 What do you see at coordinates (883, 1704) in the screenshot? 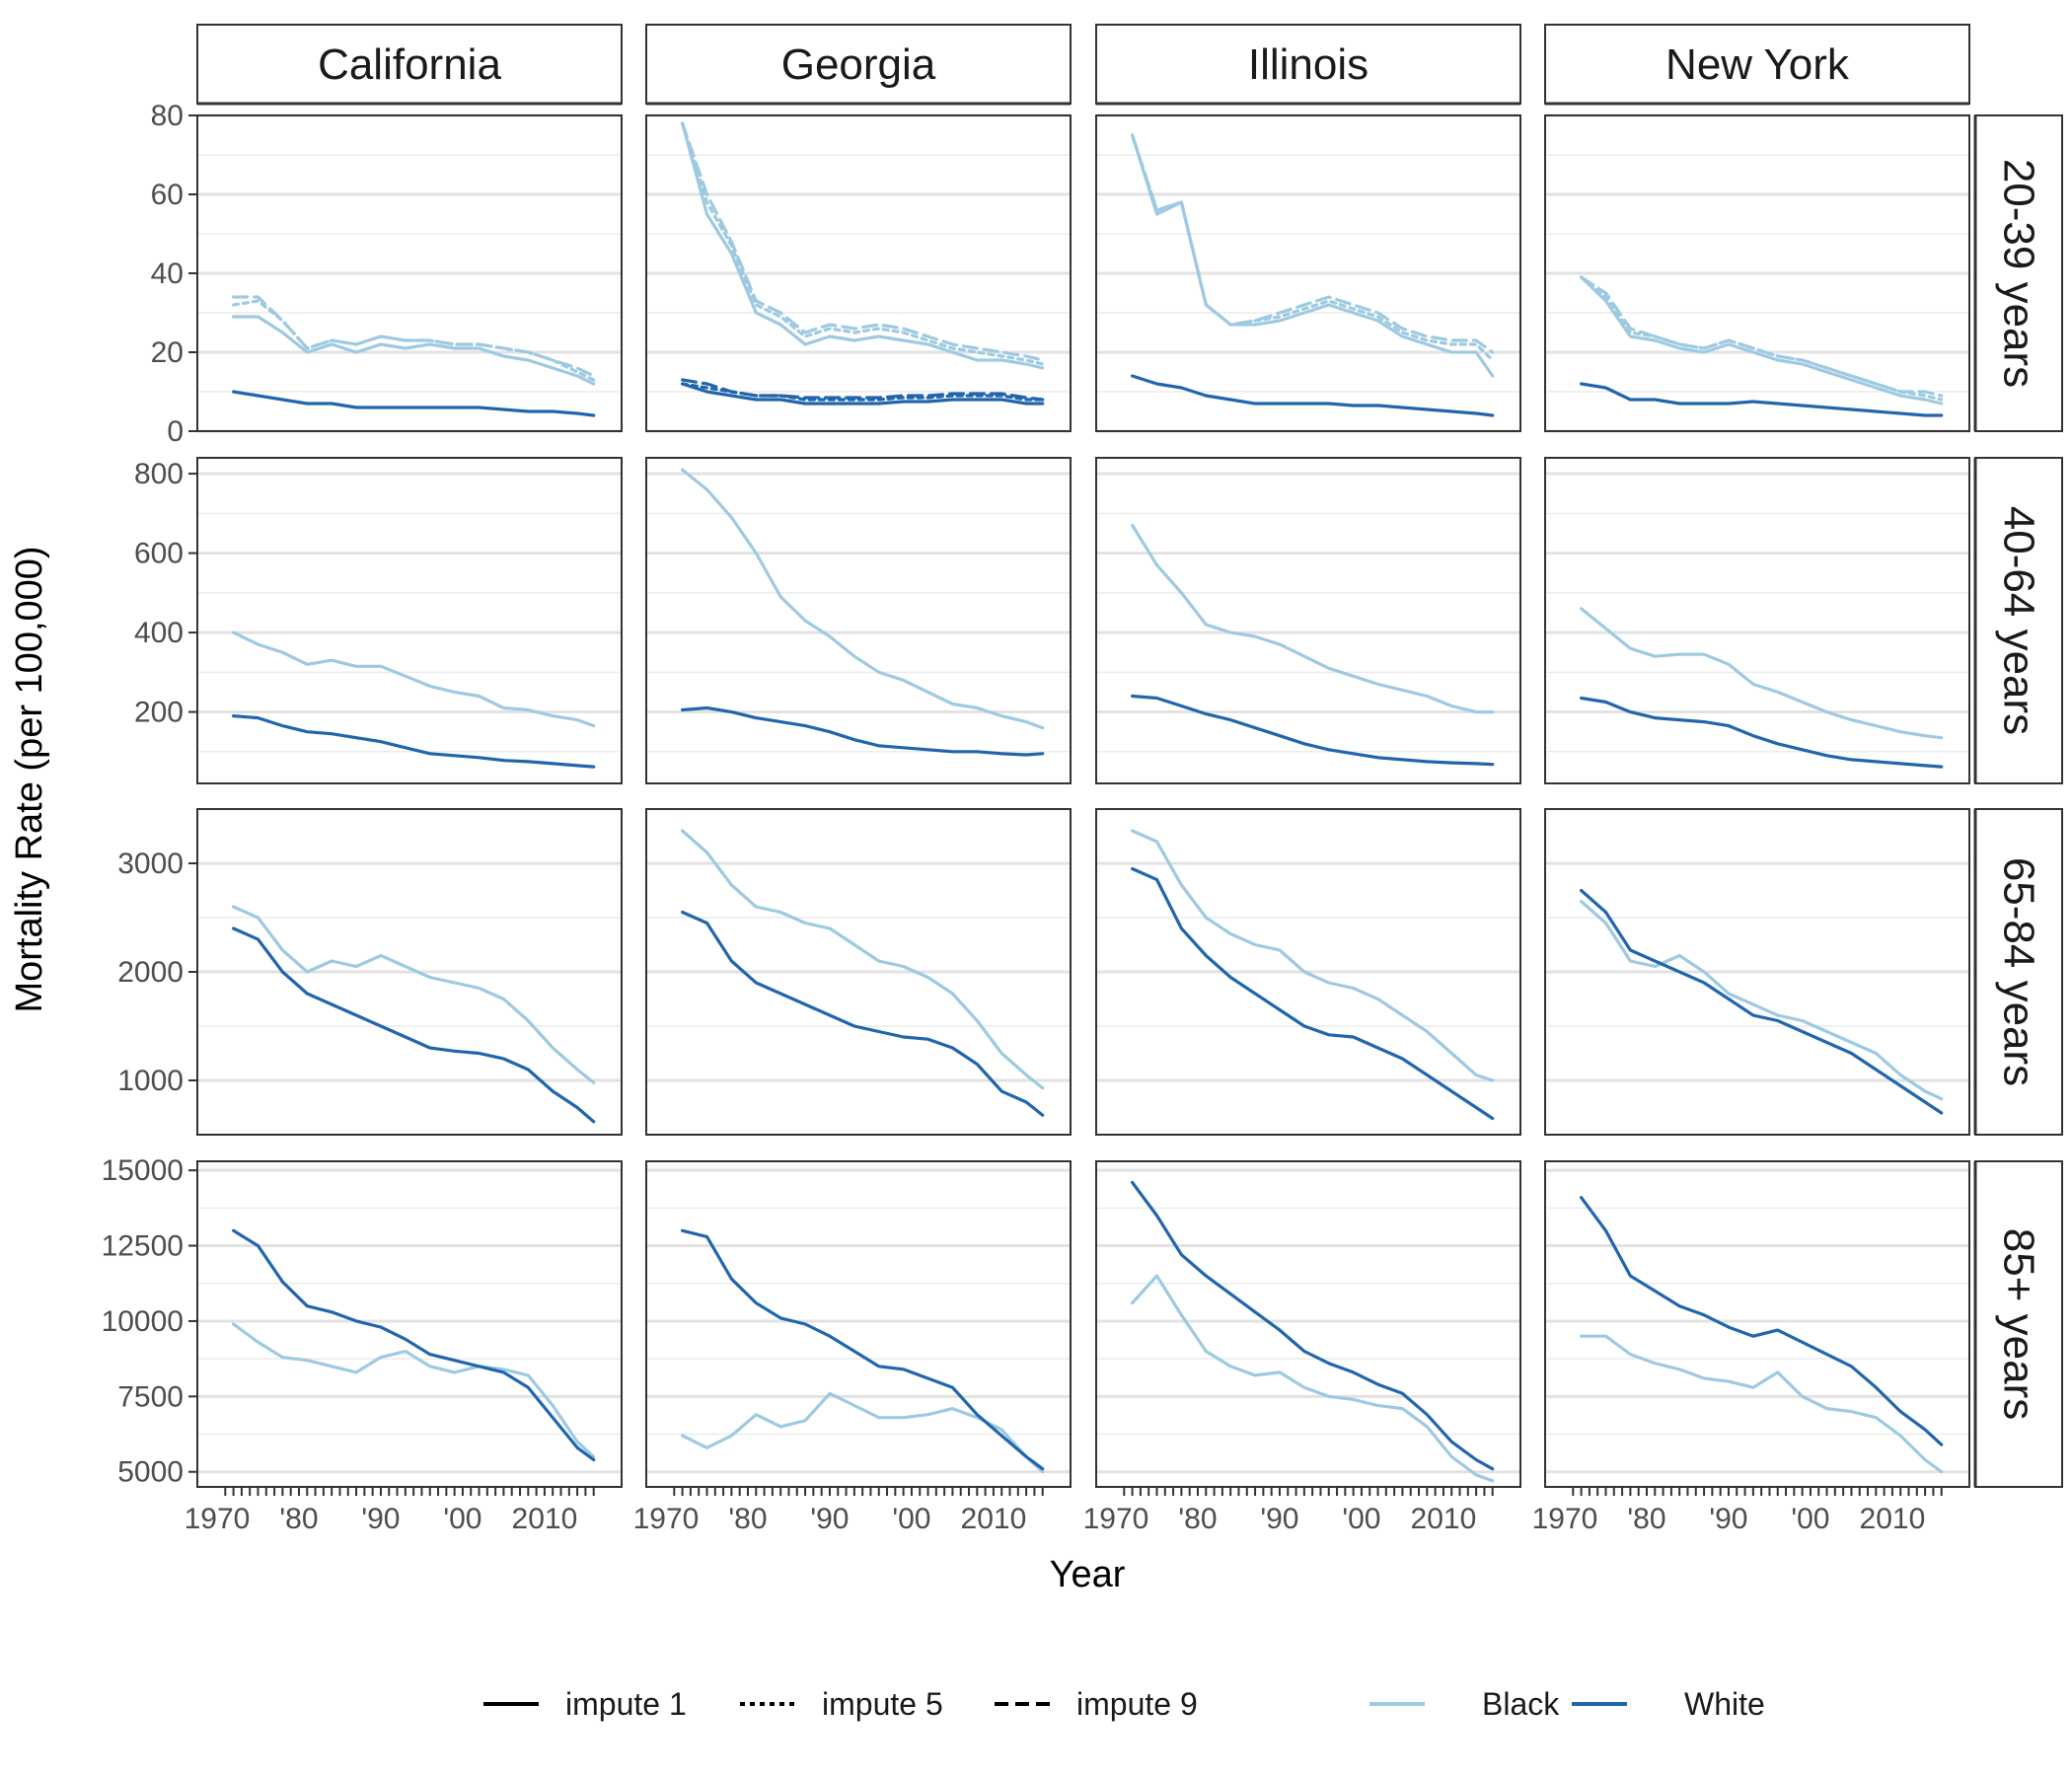
I see `legend-label-impute-5: impute 5` at bounding box center [883, 1704].